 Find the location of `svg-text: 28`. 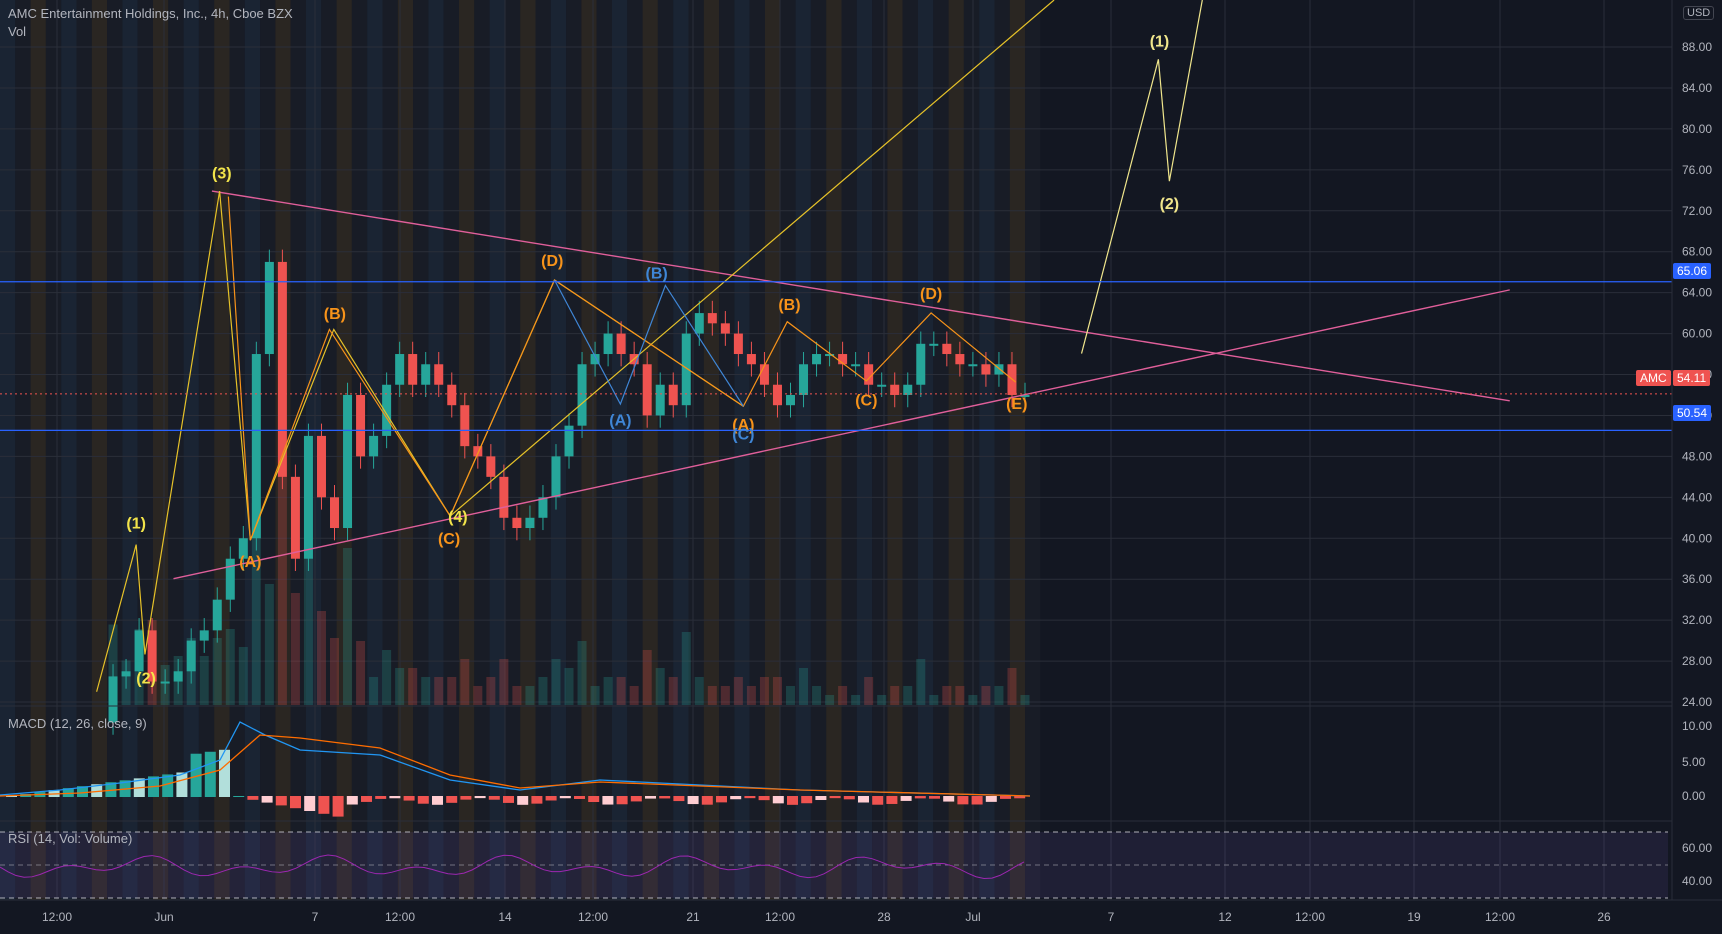

svg-text: 28 is located at coordinates (884, 917).